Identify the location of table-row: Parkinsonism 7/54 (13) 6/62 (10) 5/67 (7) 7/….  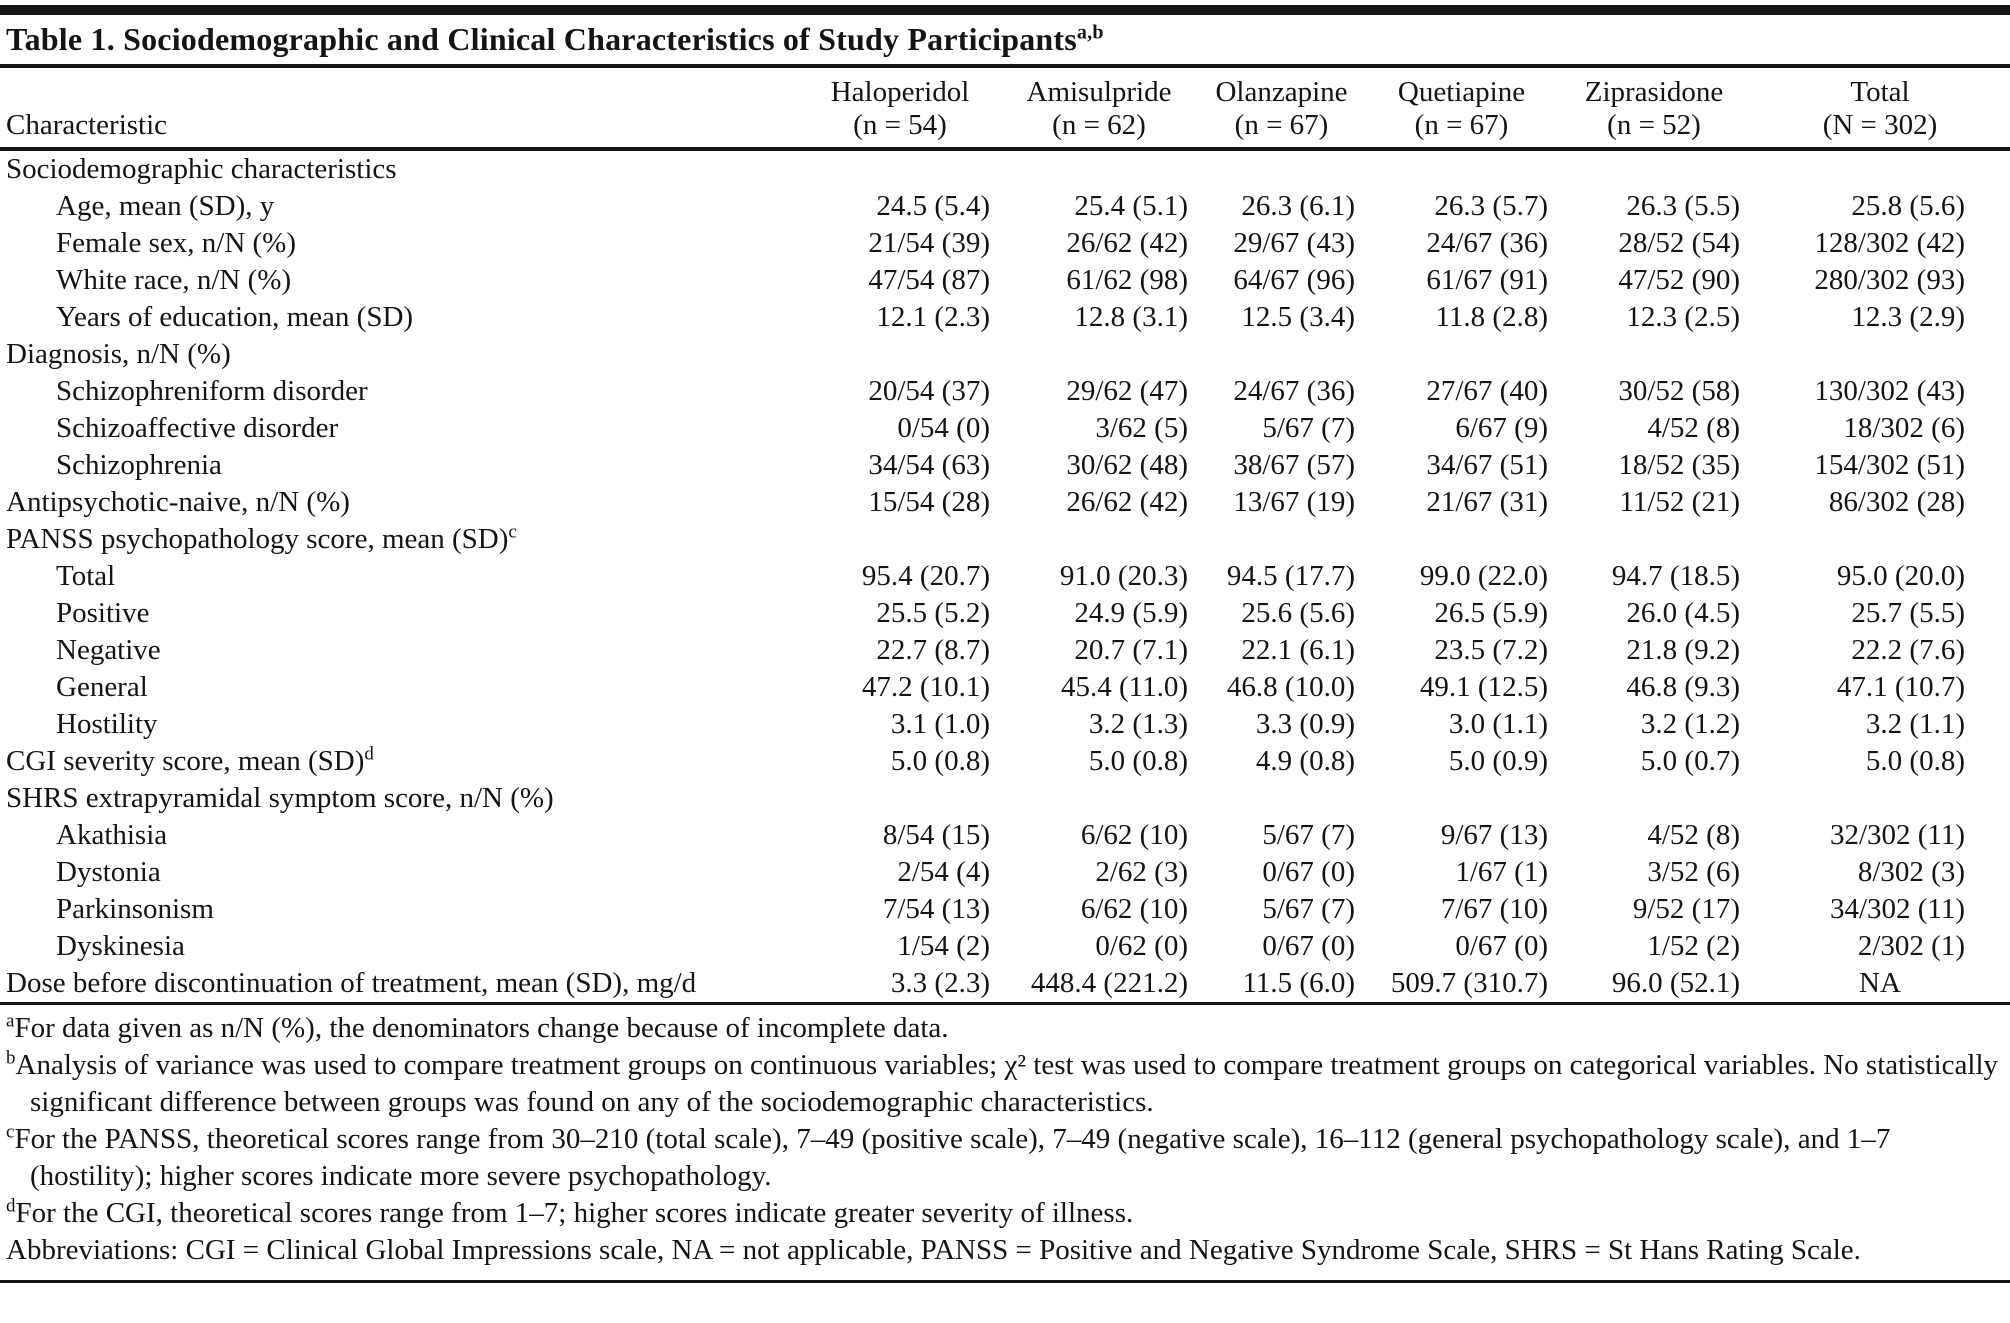
(1005, 909).